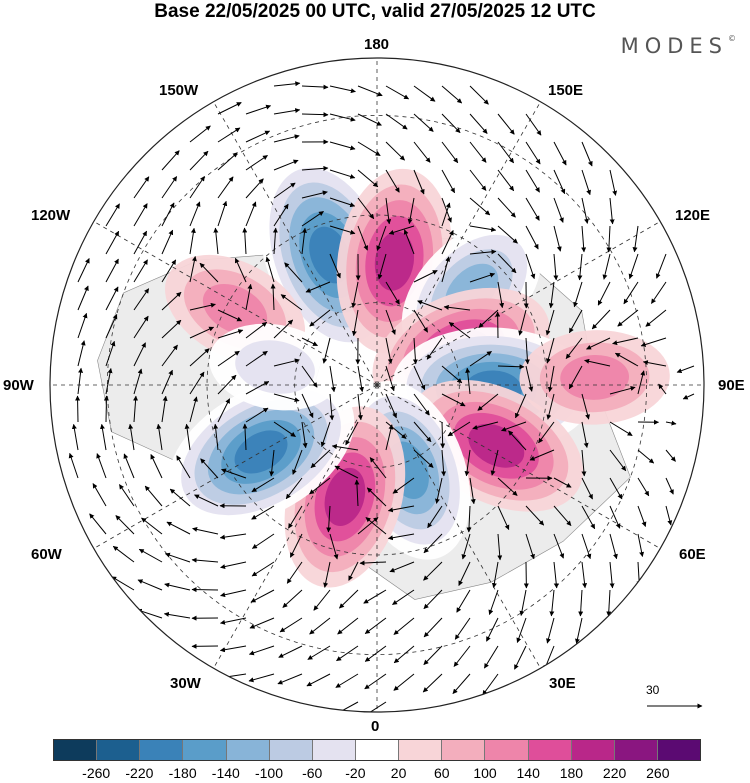 Image resolution: width=750 pixels, height=783 pixels. What do you see at coordinates (571, 773) in the screenshot?
I see `colorbar-tick-label: 180` at bounding box center [571, 773].